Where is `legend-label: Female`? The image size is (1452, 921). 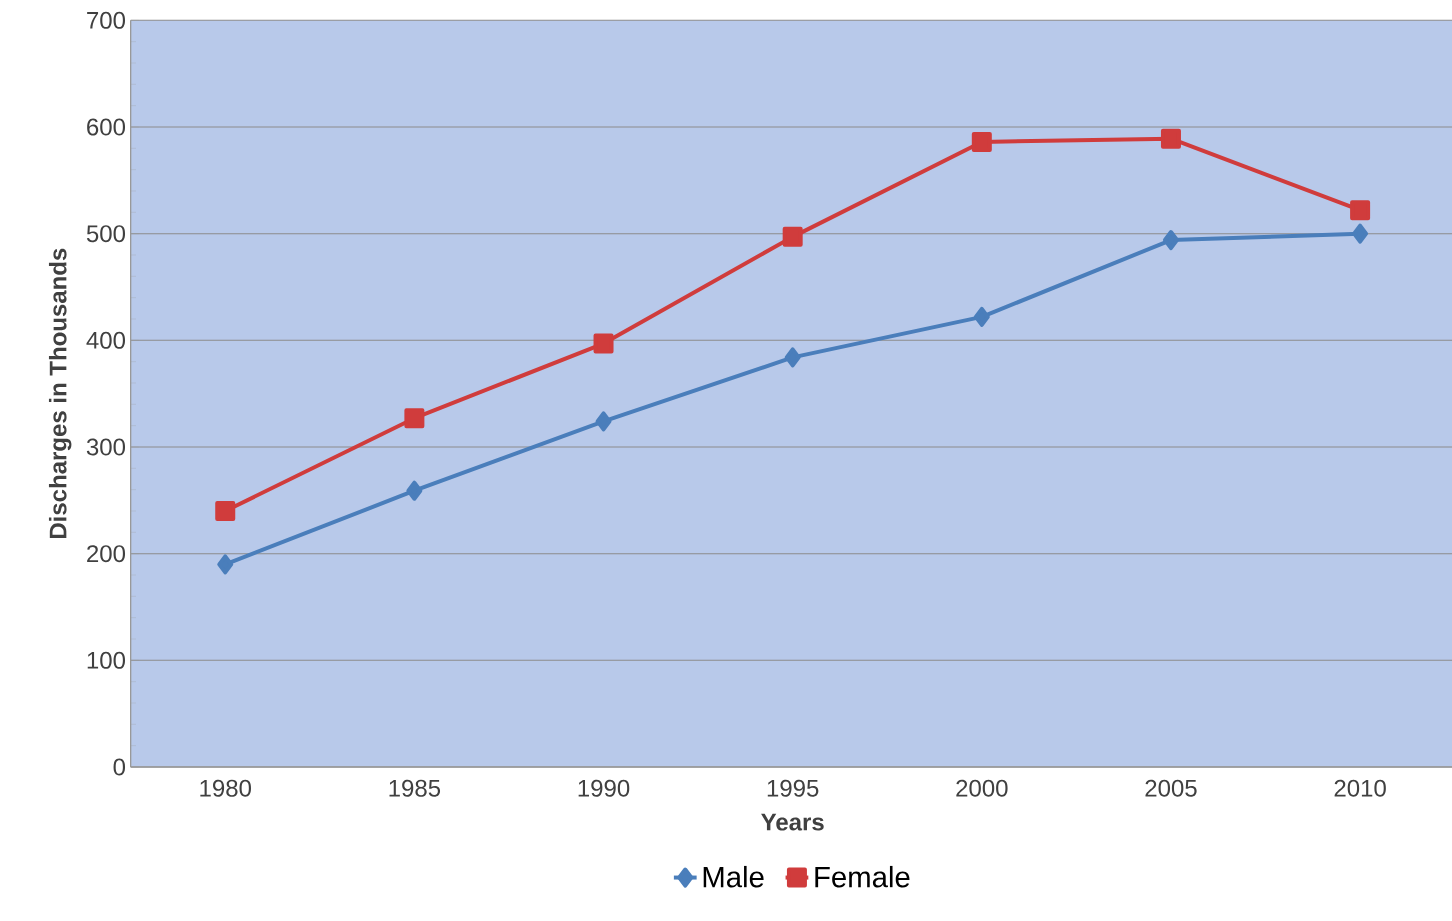 legend-label: Female is located at coordinates (862, 876).